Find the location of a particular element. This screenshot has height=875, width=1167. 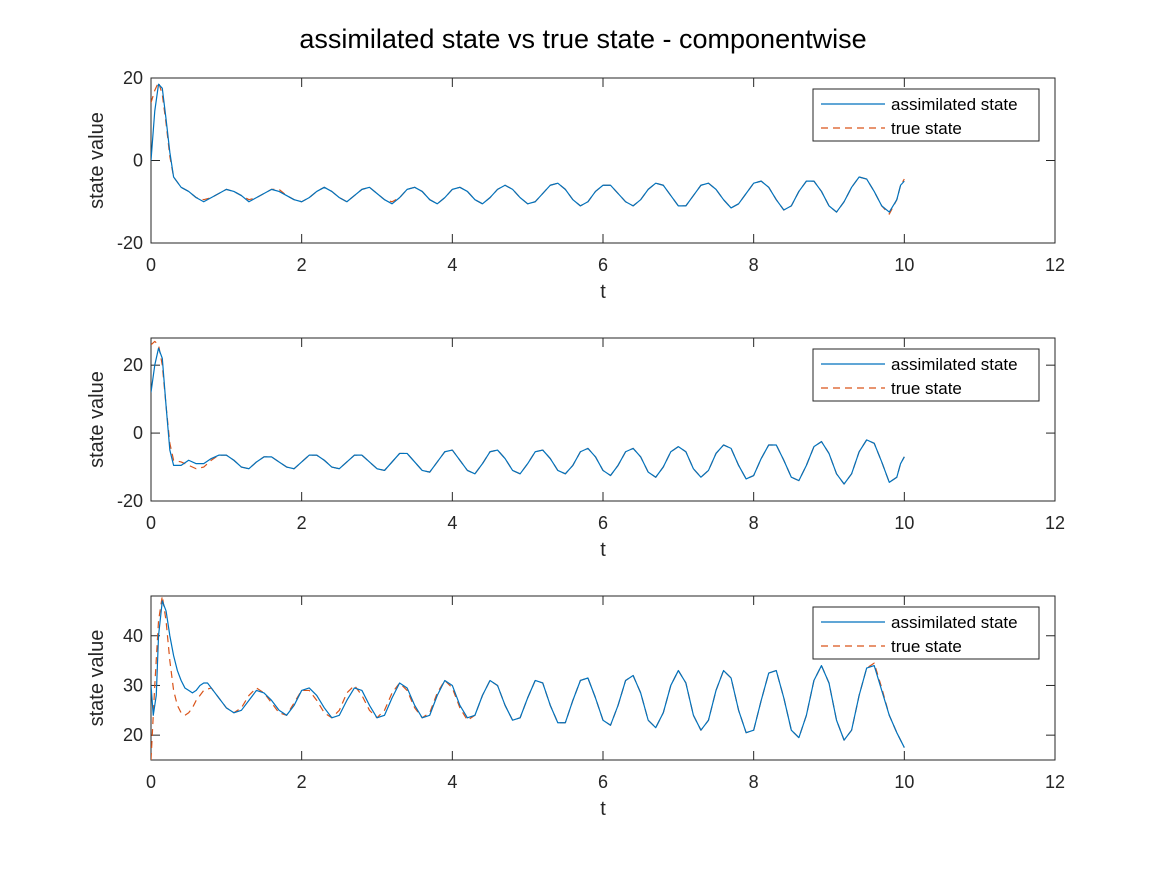

y-tick-label: 30 is located at coordinates (133, 685).